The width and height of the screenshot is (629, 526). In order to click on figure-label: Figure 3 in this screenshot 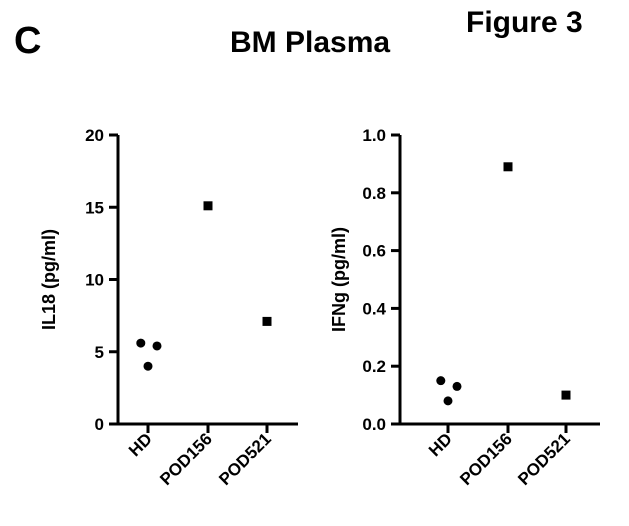, I will do `click(524, 22)`.